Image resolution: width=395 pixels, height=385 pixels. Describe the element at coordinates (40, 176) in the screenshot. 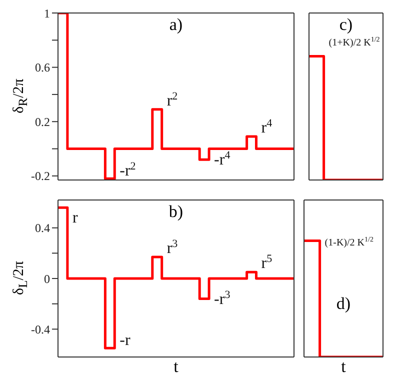

I see `y-tick-label: -0.2` at that location.